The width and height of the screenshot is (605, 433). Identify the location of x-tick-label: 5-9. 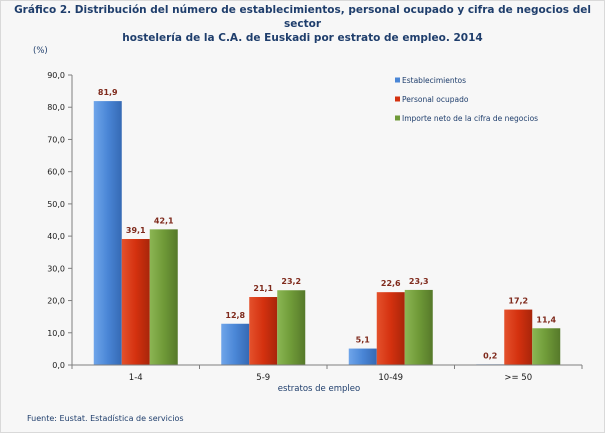
(263, 378).